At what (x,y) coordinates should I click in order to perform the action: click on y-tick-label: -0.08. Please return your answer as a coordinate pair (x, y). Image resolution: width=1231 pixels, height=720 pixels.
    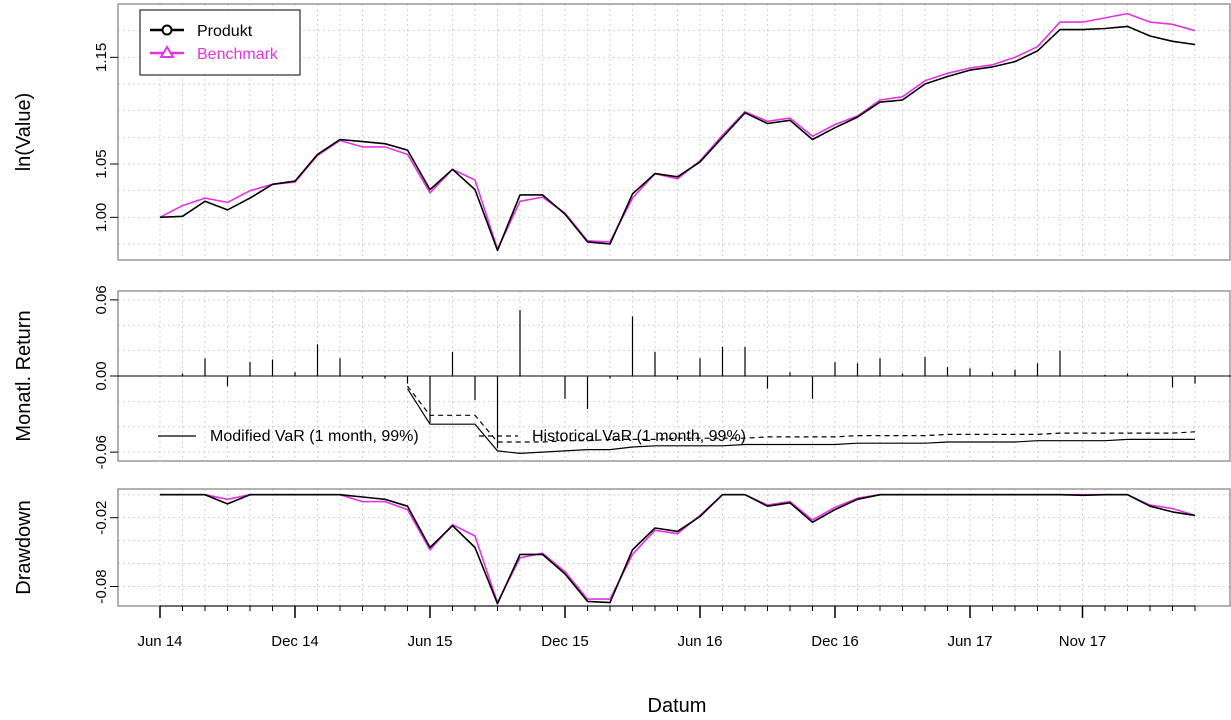
    Looking at the image, I should click on (101, 586).